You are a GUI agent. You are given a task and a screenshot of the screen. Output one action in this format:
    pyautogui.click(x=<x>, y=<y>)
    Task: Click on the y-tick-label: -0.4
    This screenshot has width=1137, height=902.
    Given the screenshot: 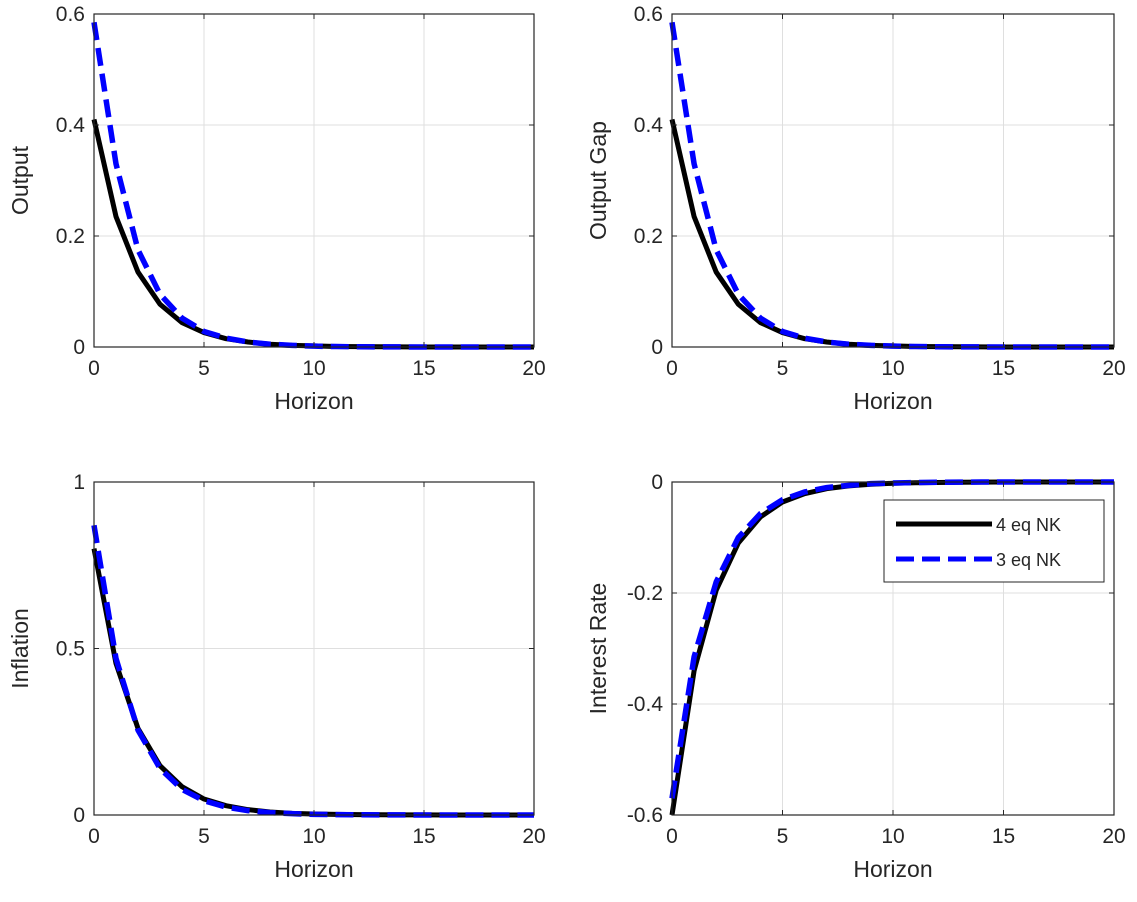 What is the action you would take?
    pyautogui.click(x=645, y=704)
    